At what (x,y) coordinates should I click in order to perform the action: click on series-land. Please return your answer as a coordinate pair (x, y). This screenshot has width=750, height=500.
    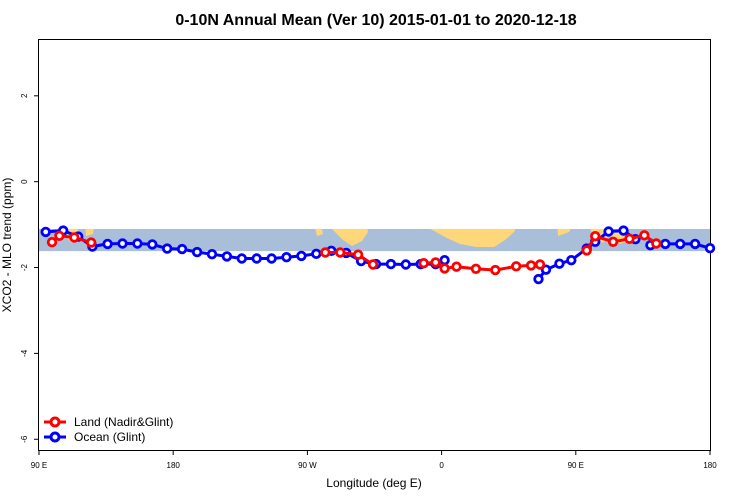
    Looking at the image, I should click on (354, 253).